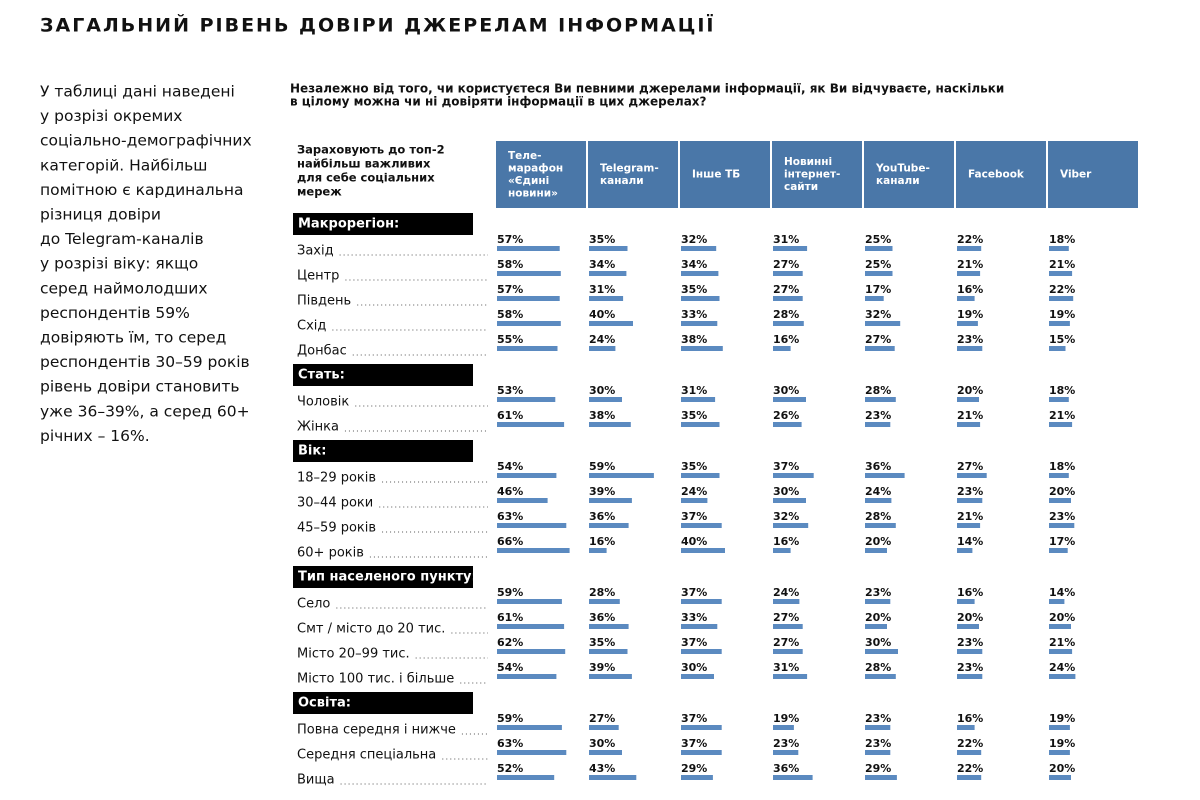 Image resolution: width=1200 pixels, height=800 pixels. I want to click on value-label: 15%, so click(1062, 339).